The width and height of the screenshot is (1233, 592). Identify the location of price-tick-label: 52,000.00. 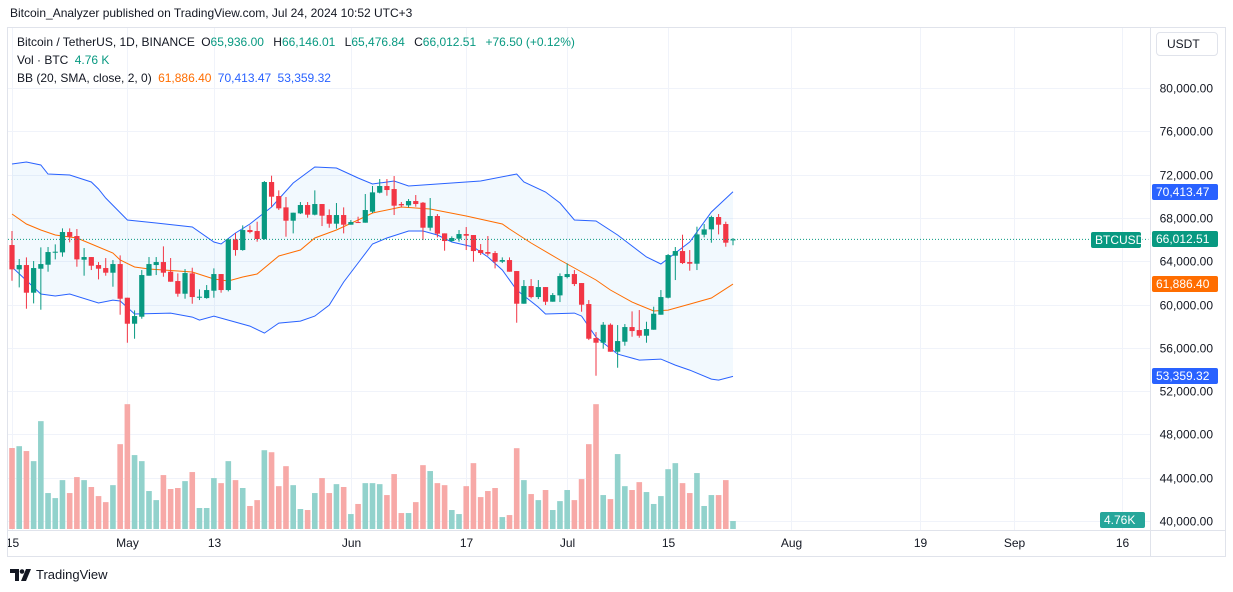
(1187, 392).